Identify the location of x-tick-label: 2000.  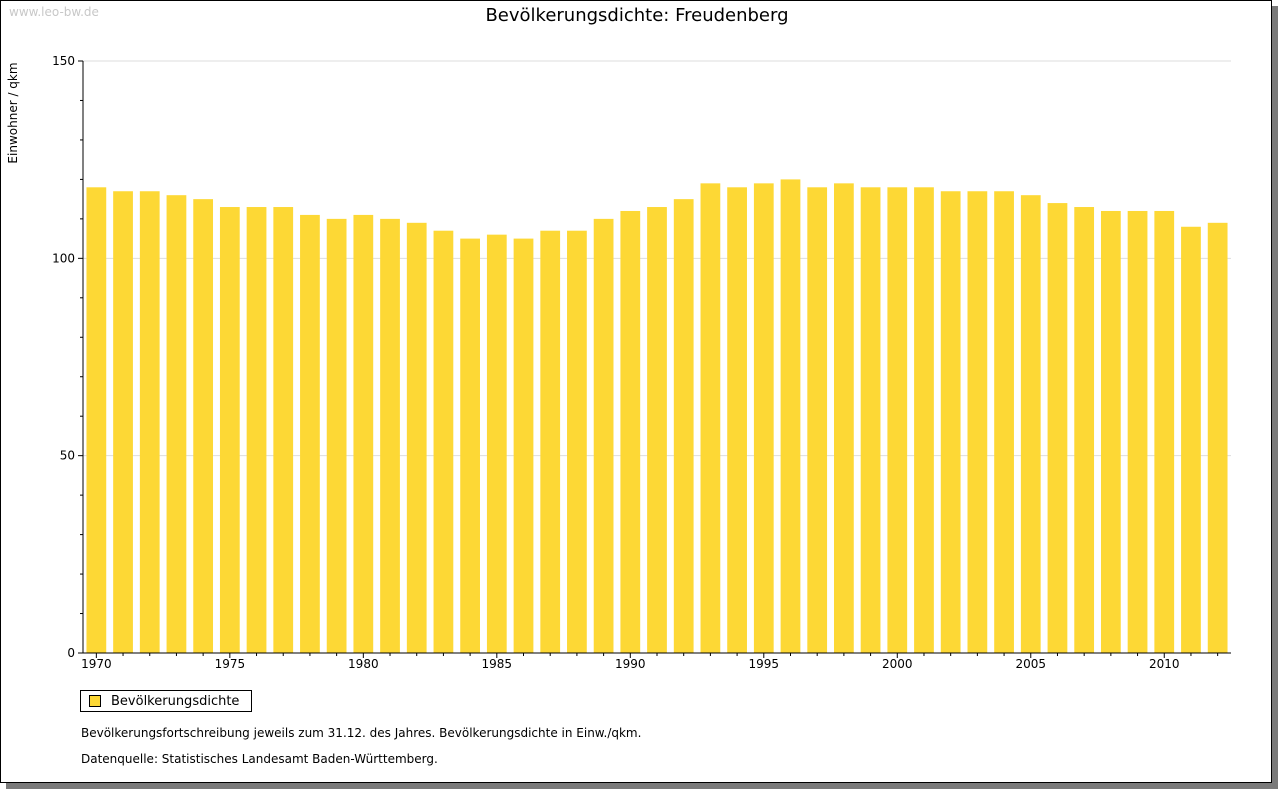
(897, 664).